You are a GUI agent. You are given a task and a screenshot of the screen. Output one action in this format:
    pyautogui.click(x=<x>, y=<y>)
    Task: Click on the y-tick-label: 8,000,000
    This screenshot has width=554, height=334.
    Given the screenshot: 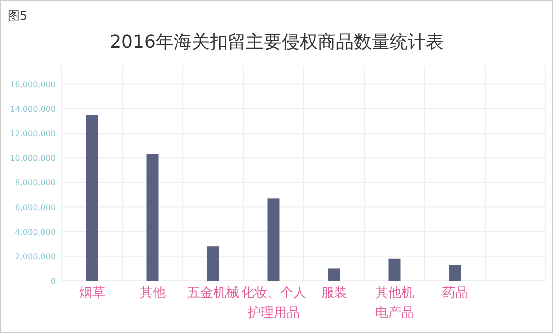 What is the action you would take?
    pyautogui.click(x=35, y=183)
    